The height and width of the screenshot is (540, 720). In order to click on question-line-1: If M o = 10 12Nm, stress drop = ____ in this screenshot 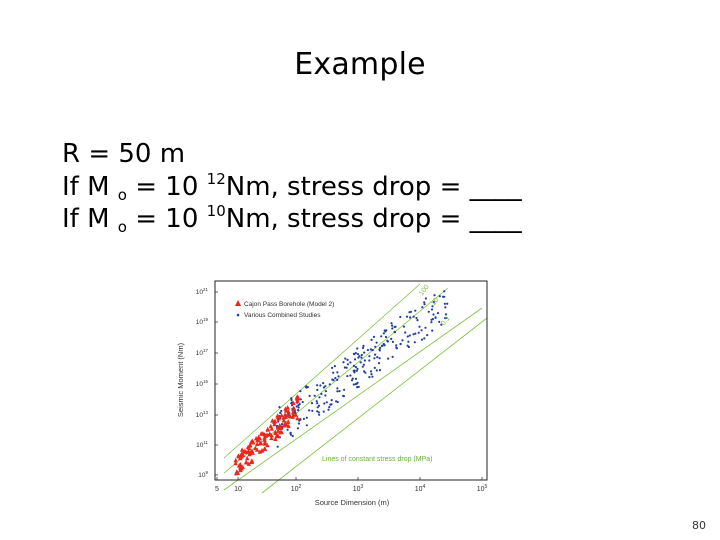, I will do `click(292, 187)`.